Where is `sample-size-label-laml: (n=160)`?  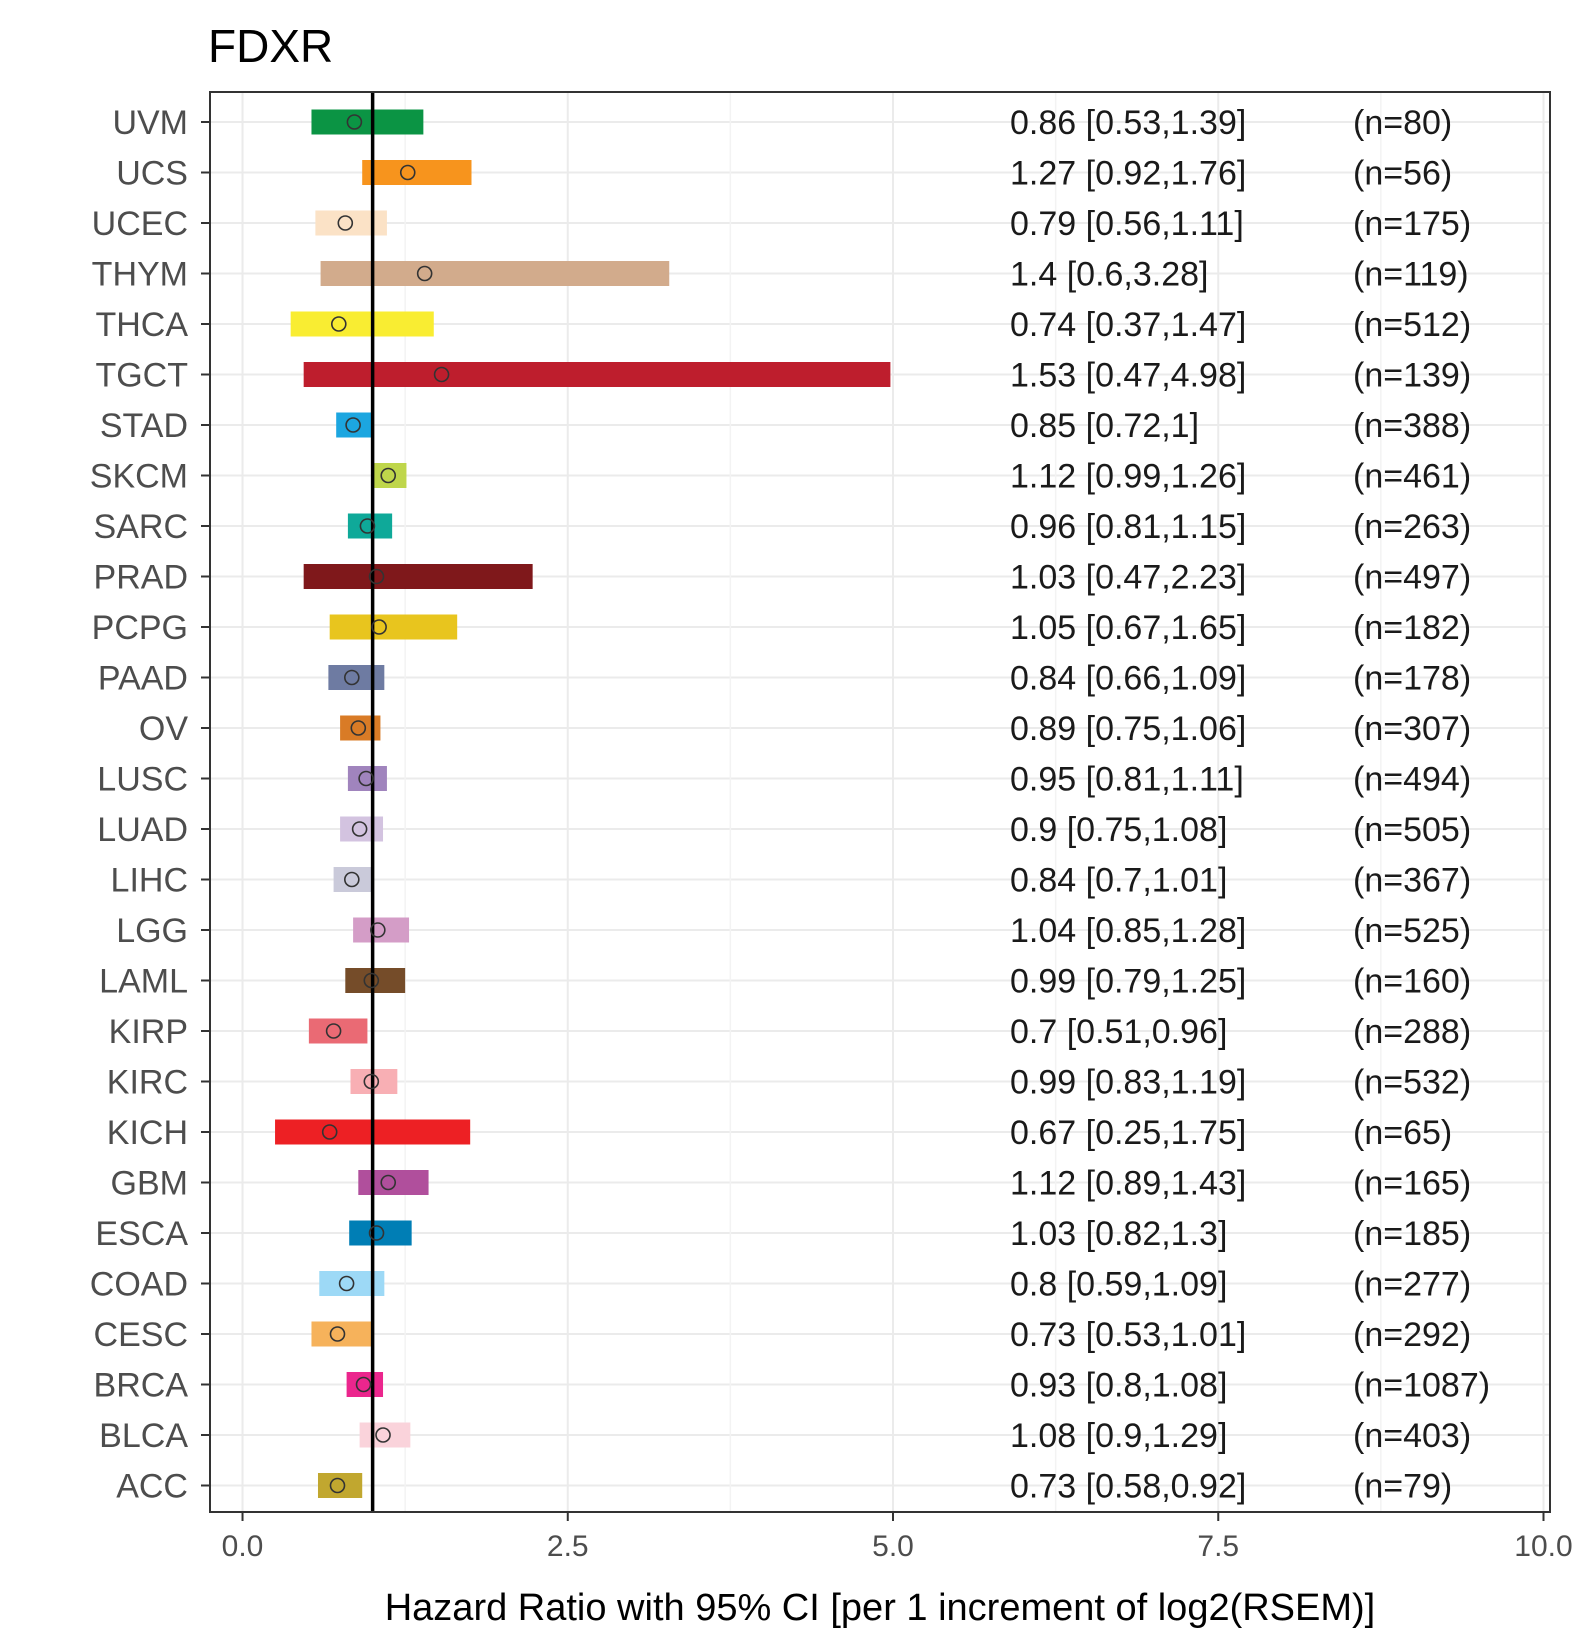
sample-size-label-laml: (n=160) is located at coordinates (1412, 982).